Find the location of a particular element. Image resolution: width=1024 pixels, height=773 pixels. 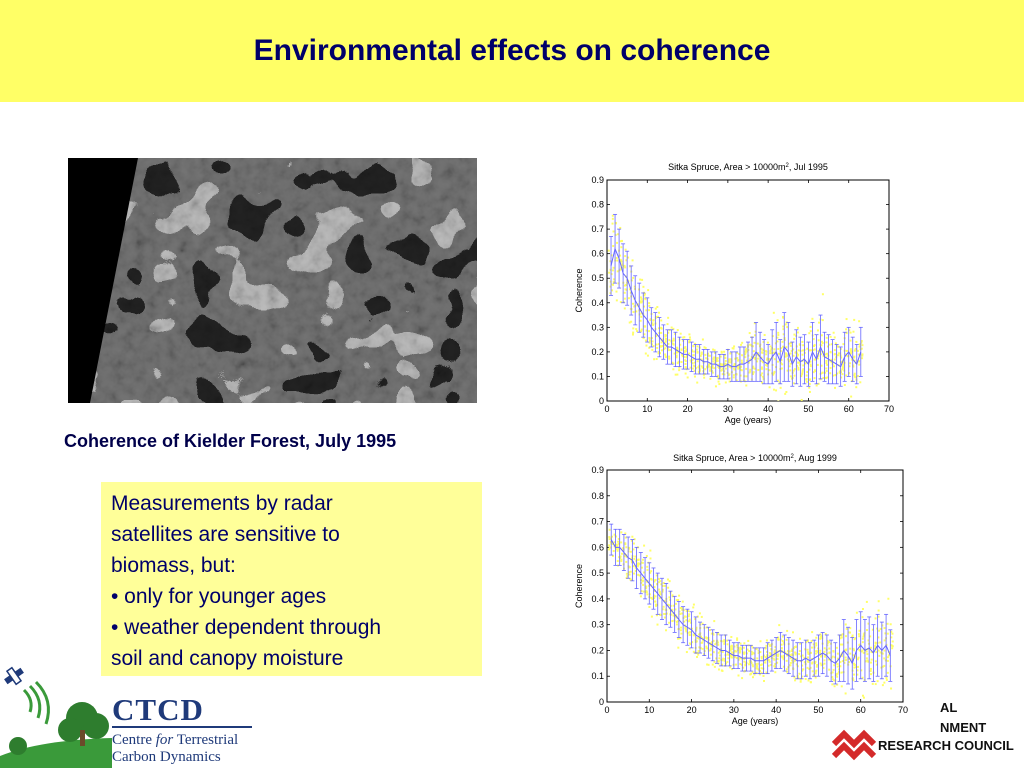

x-tick-label: 40 is located at coordinates (776, 710).